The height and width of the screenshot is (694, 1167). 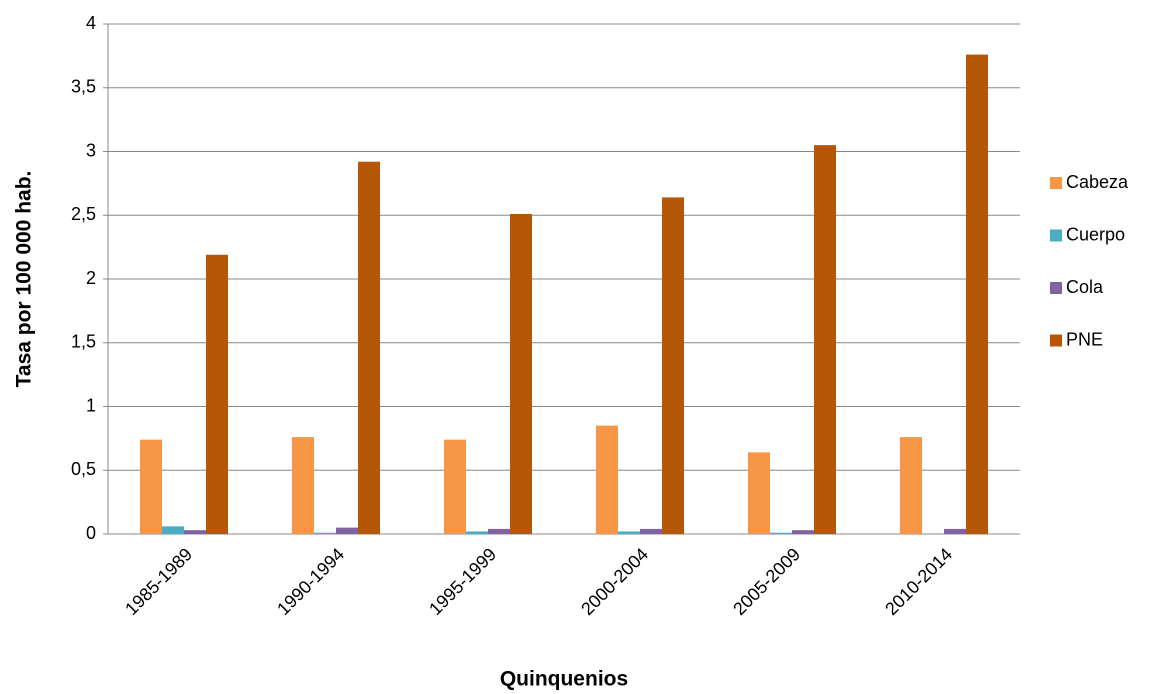 What do you see at coordinates (91, 23) in the screenshot?
I see `y-tick-label: 4` at bounding box center [91, 23].